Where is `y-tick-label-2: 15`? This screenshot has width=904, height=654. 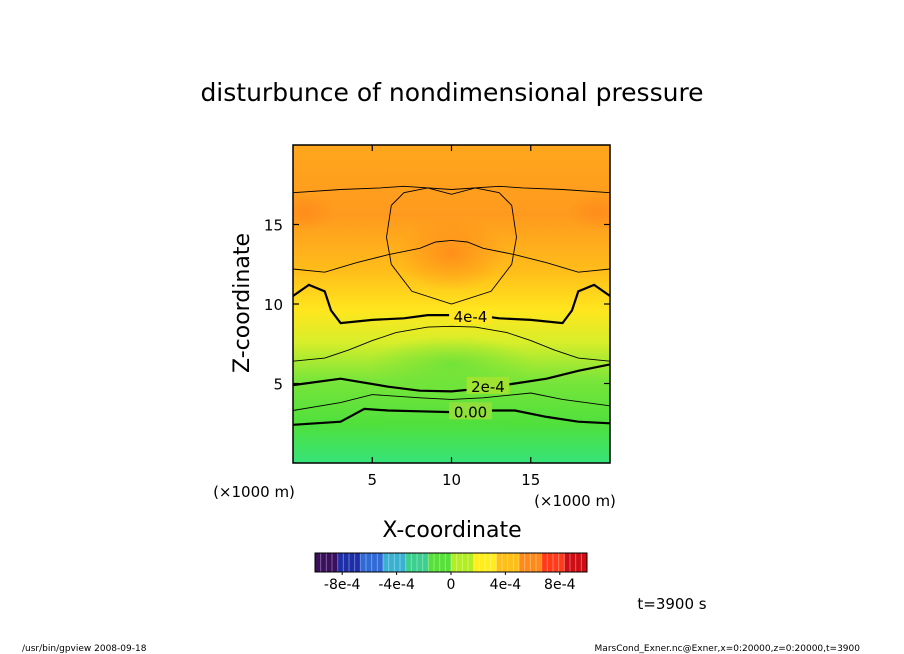
y-tick-label-2: 15 is located at coordinates (273, 226).